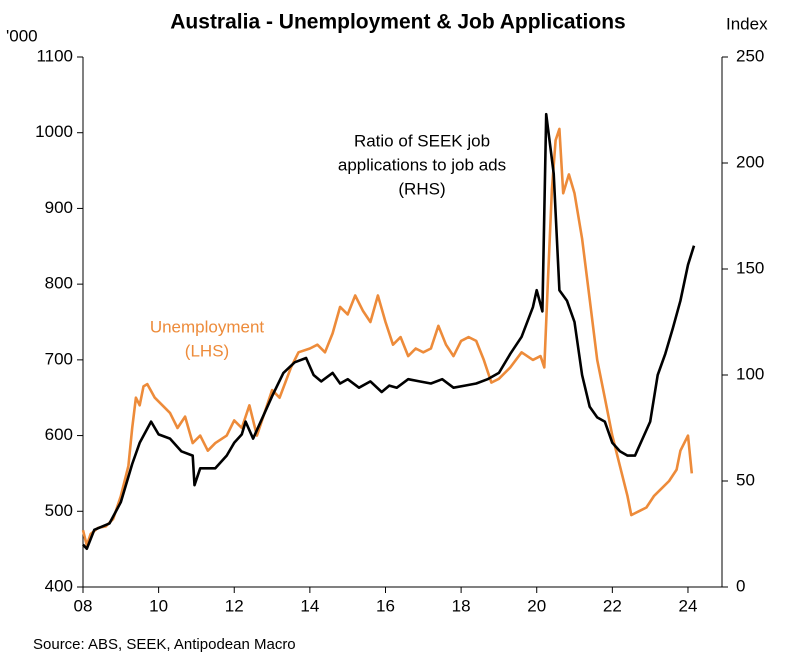 The width and height of the screenshot is (795, 662). What do you see at coordinates (59, 510) in the screenshot?
I see `y-tick-label: 500` at bounding box center [59, 510].